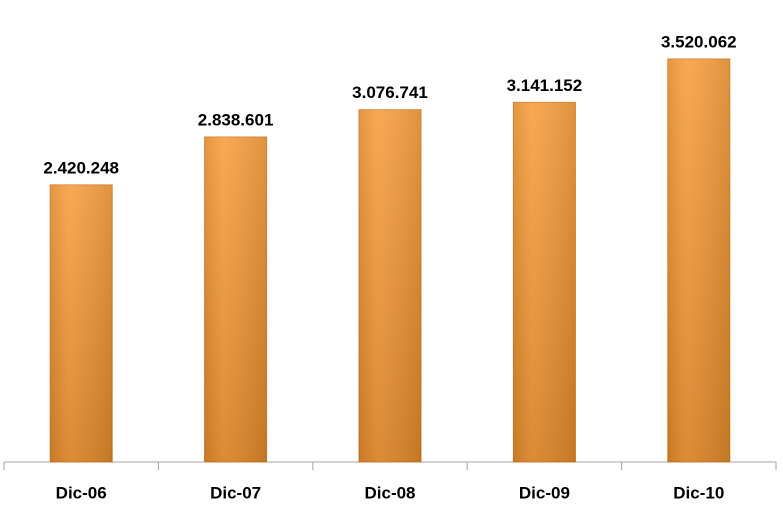  Describe the element at coordinates (389, 492) in the screenshot. I see `x-tick-label: Dic-08` at that location.